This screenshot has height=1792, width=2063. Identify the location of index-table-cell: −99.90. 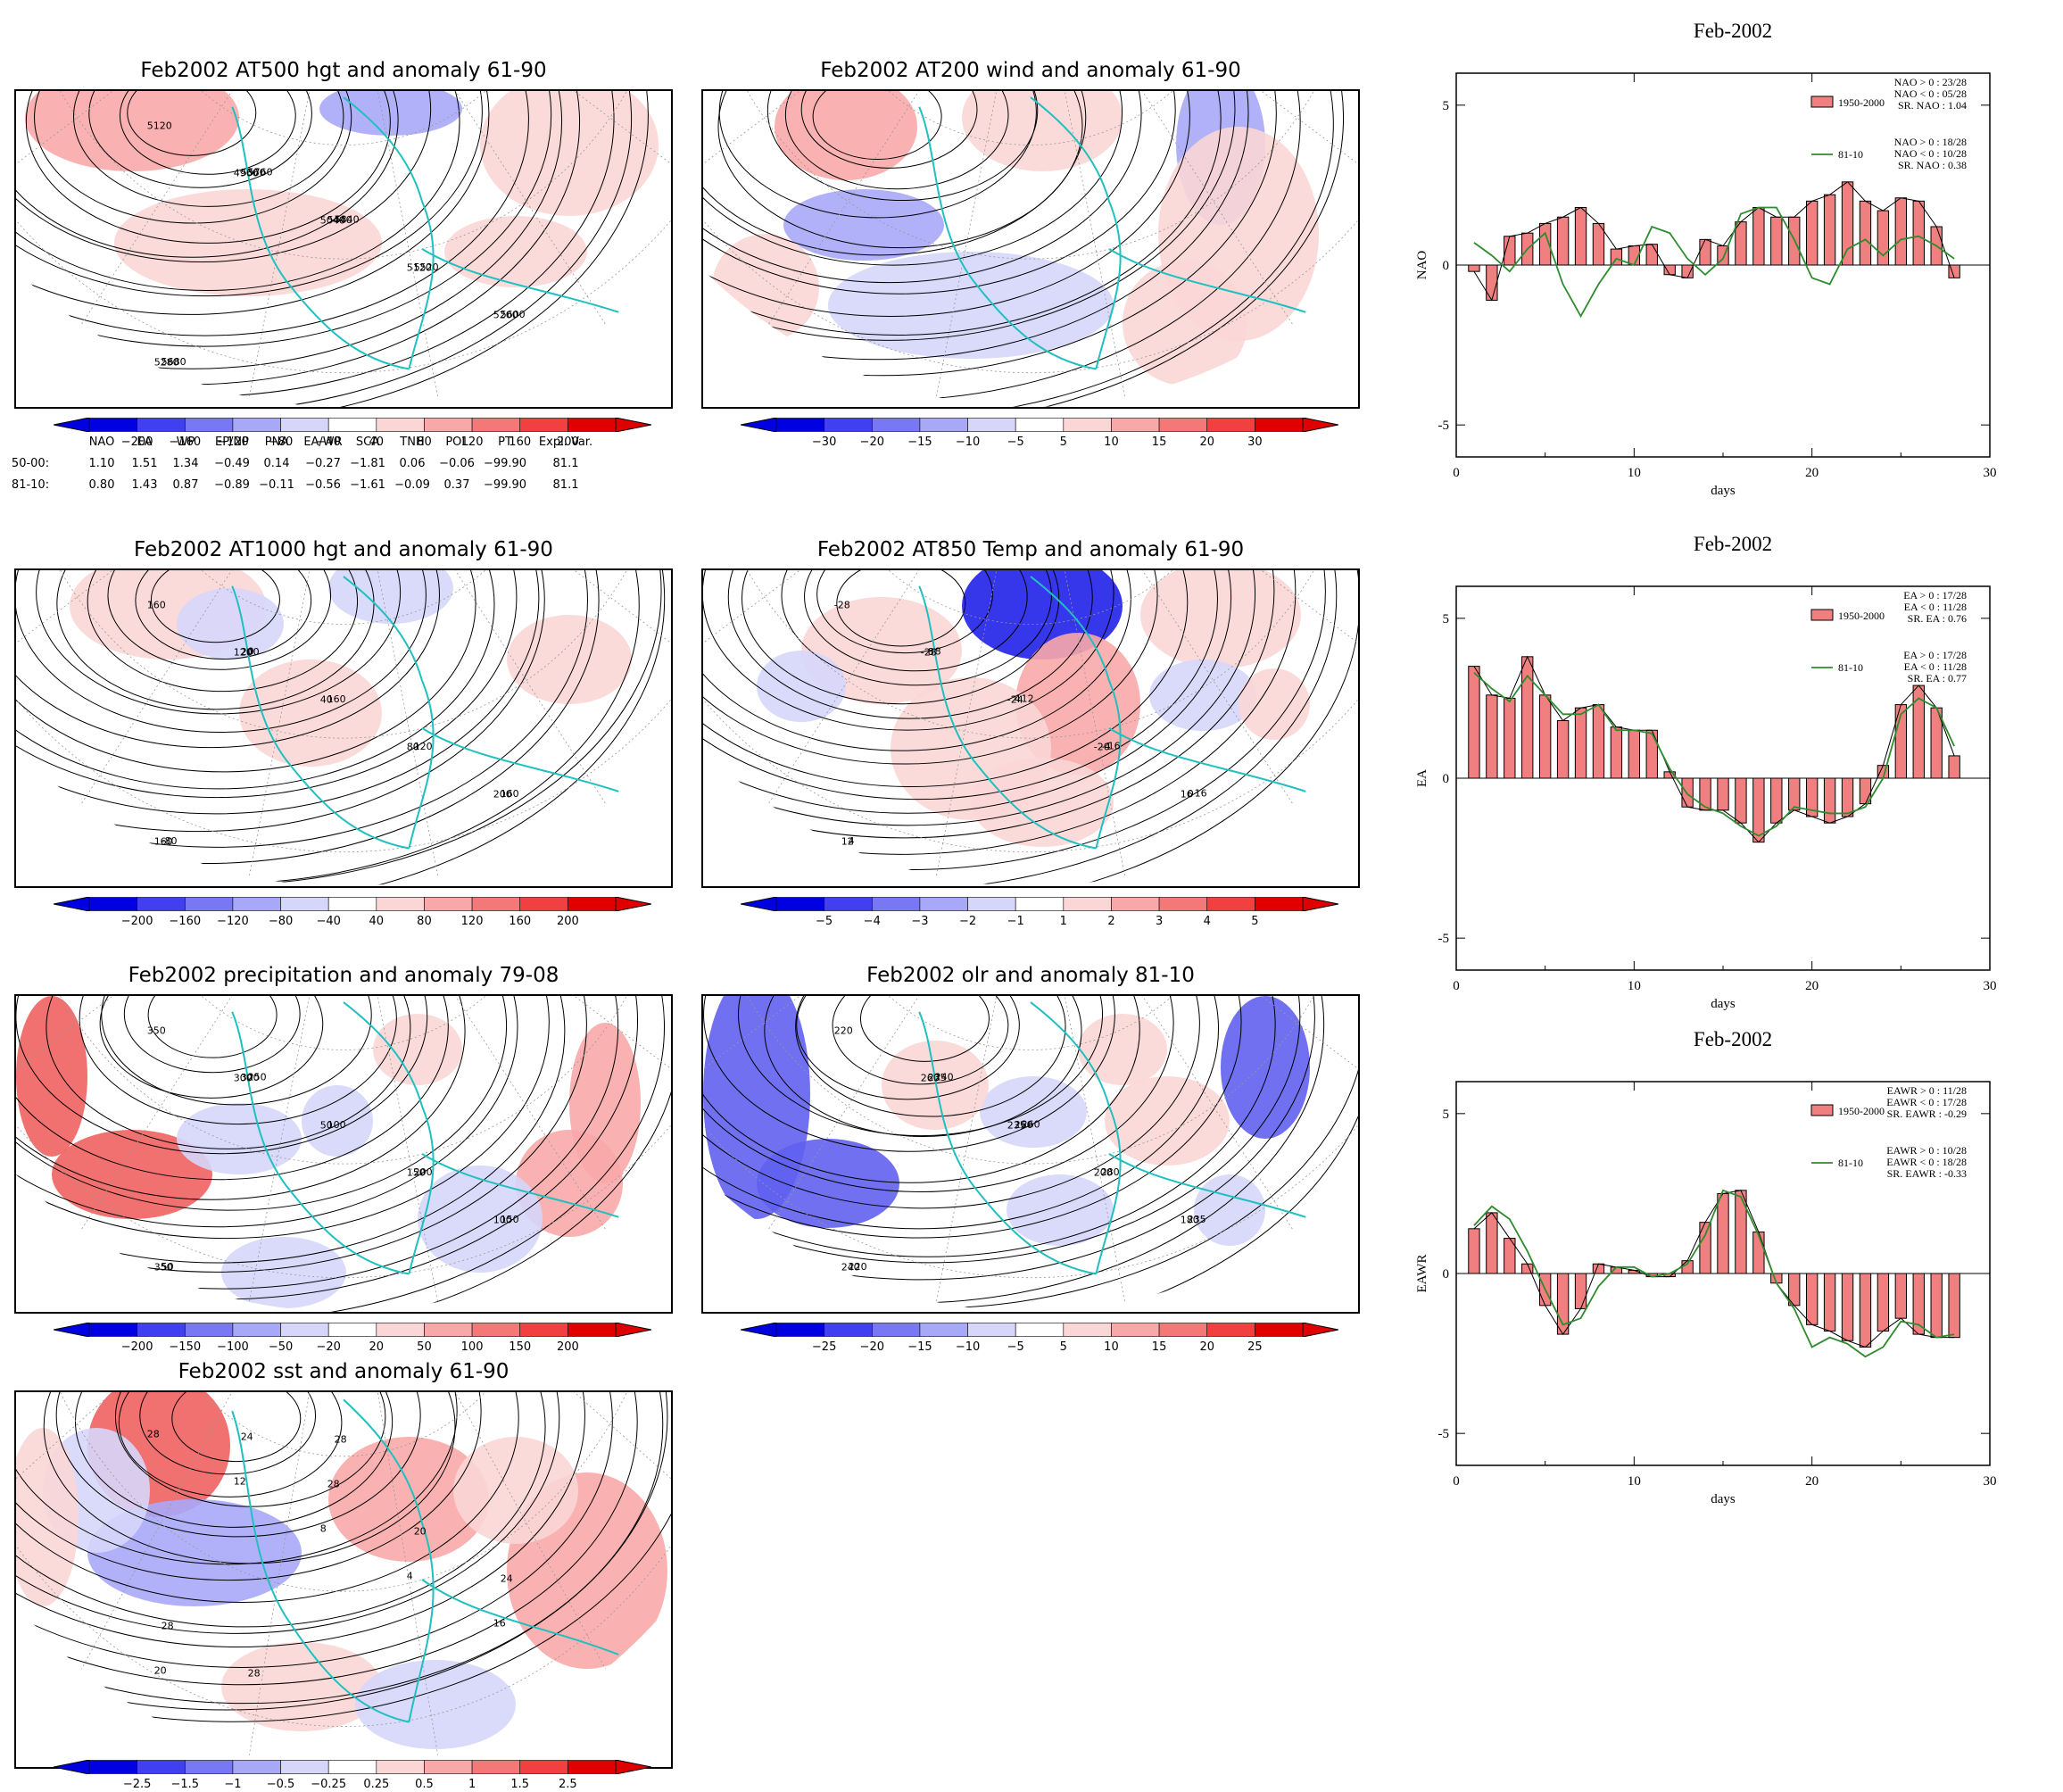
(505, 485).